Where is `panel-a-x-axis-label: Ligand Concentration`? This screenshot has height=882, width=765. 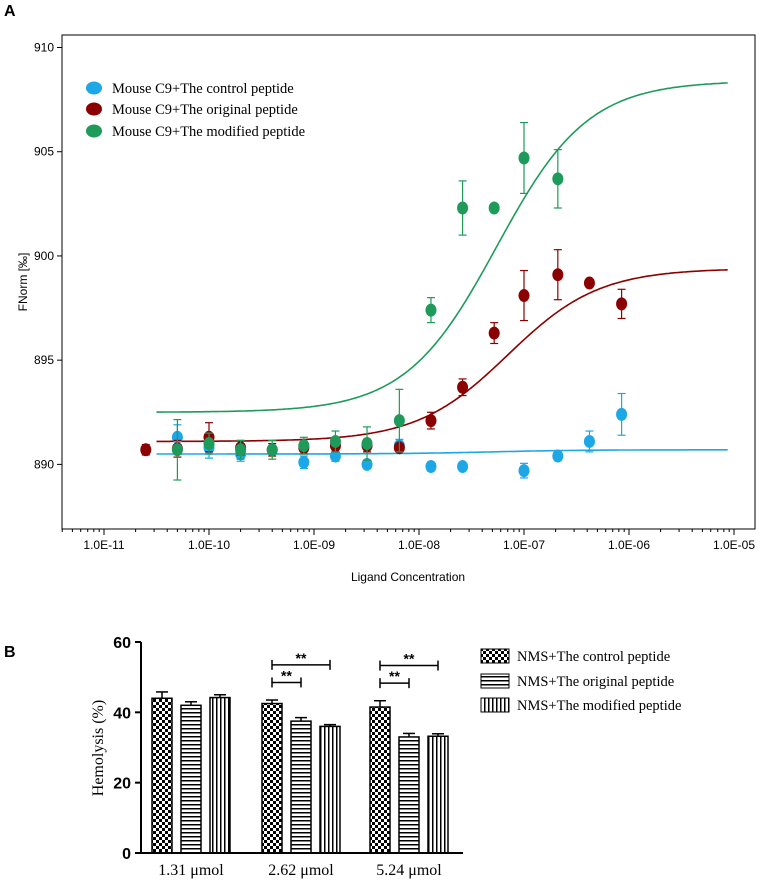
panel-a-x-axis-label: Ligand Concentration is located at coordinates (408, 577).